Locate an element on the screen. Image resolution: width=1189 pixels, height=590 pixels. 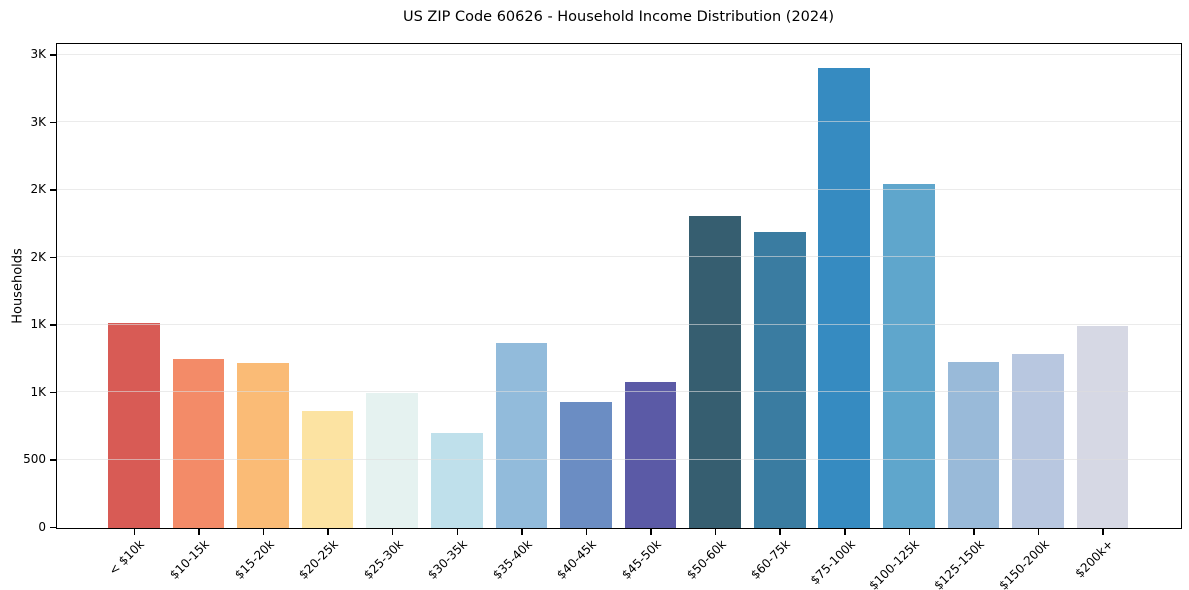
y-tick-label: 500 is located at coordinates (34, 459).